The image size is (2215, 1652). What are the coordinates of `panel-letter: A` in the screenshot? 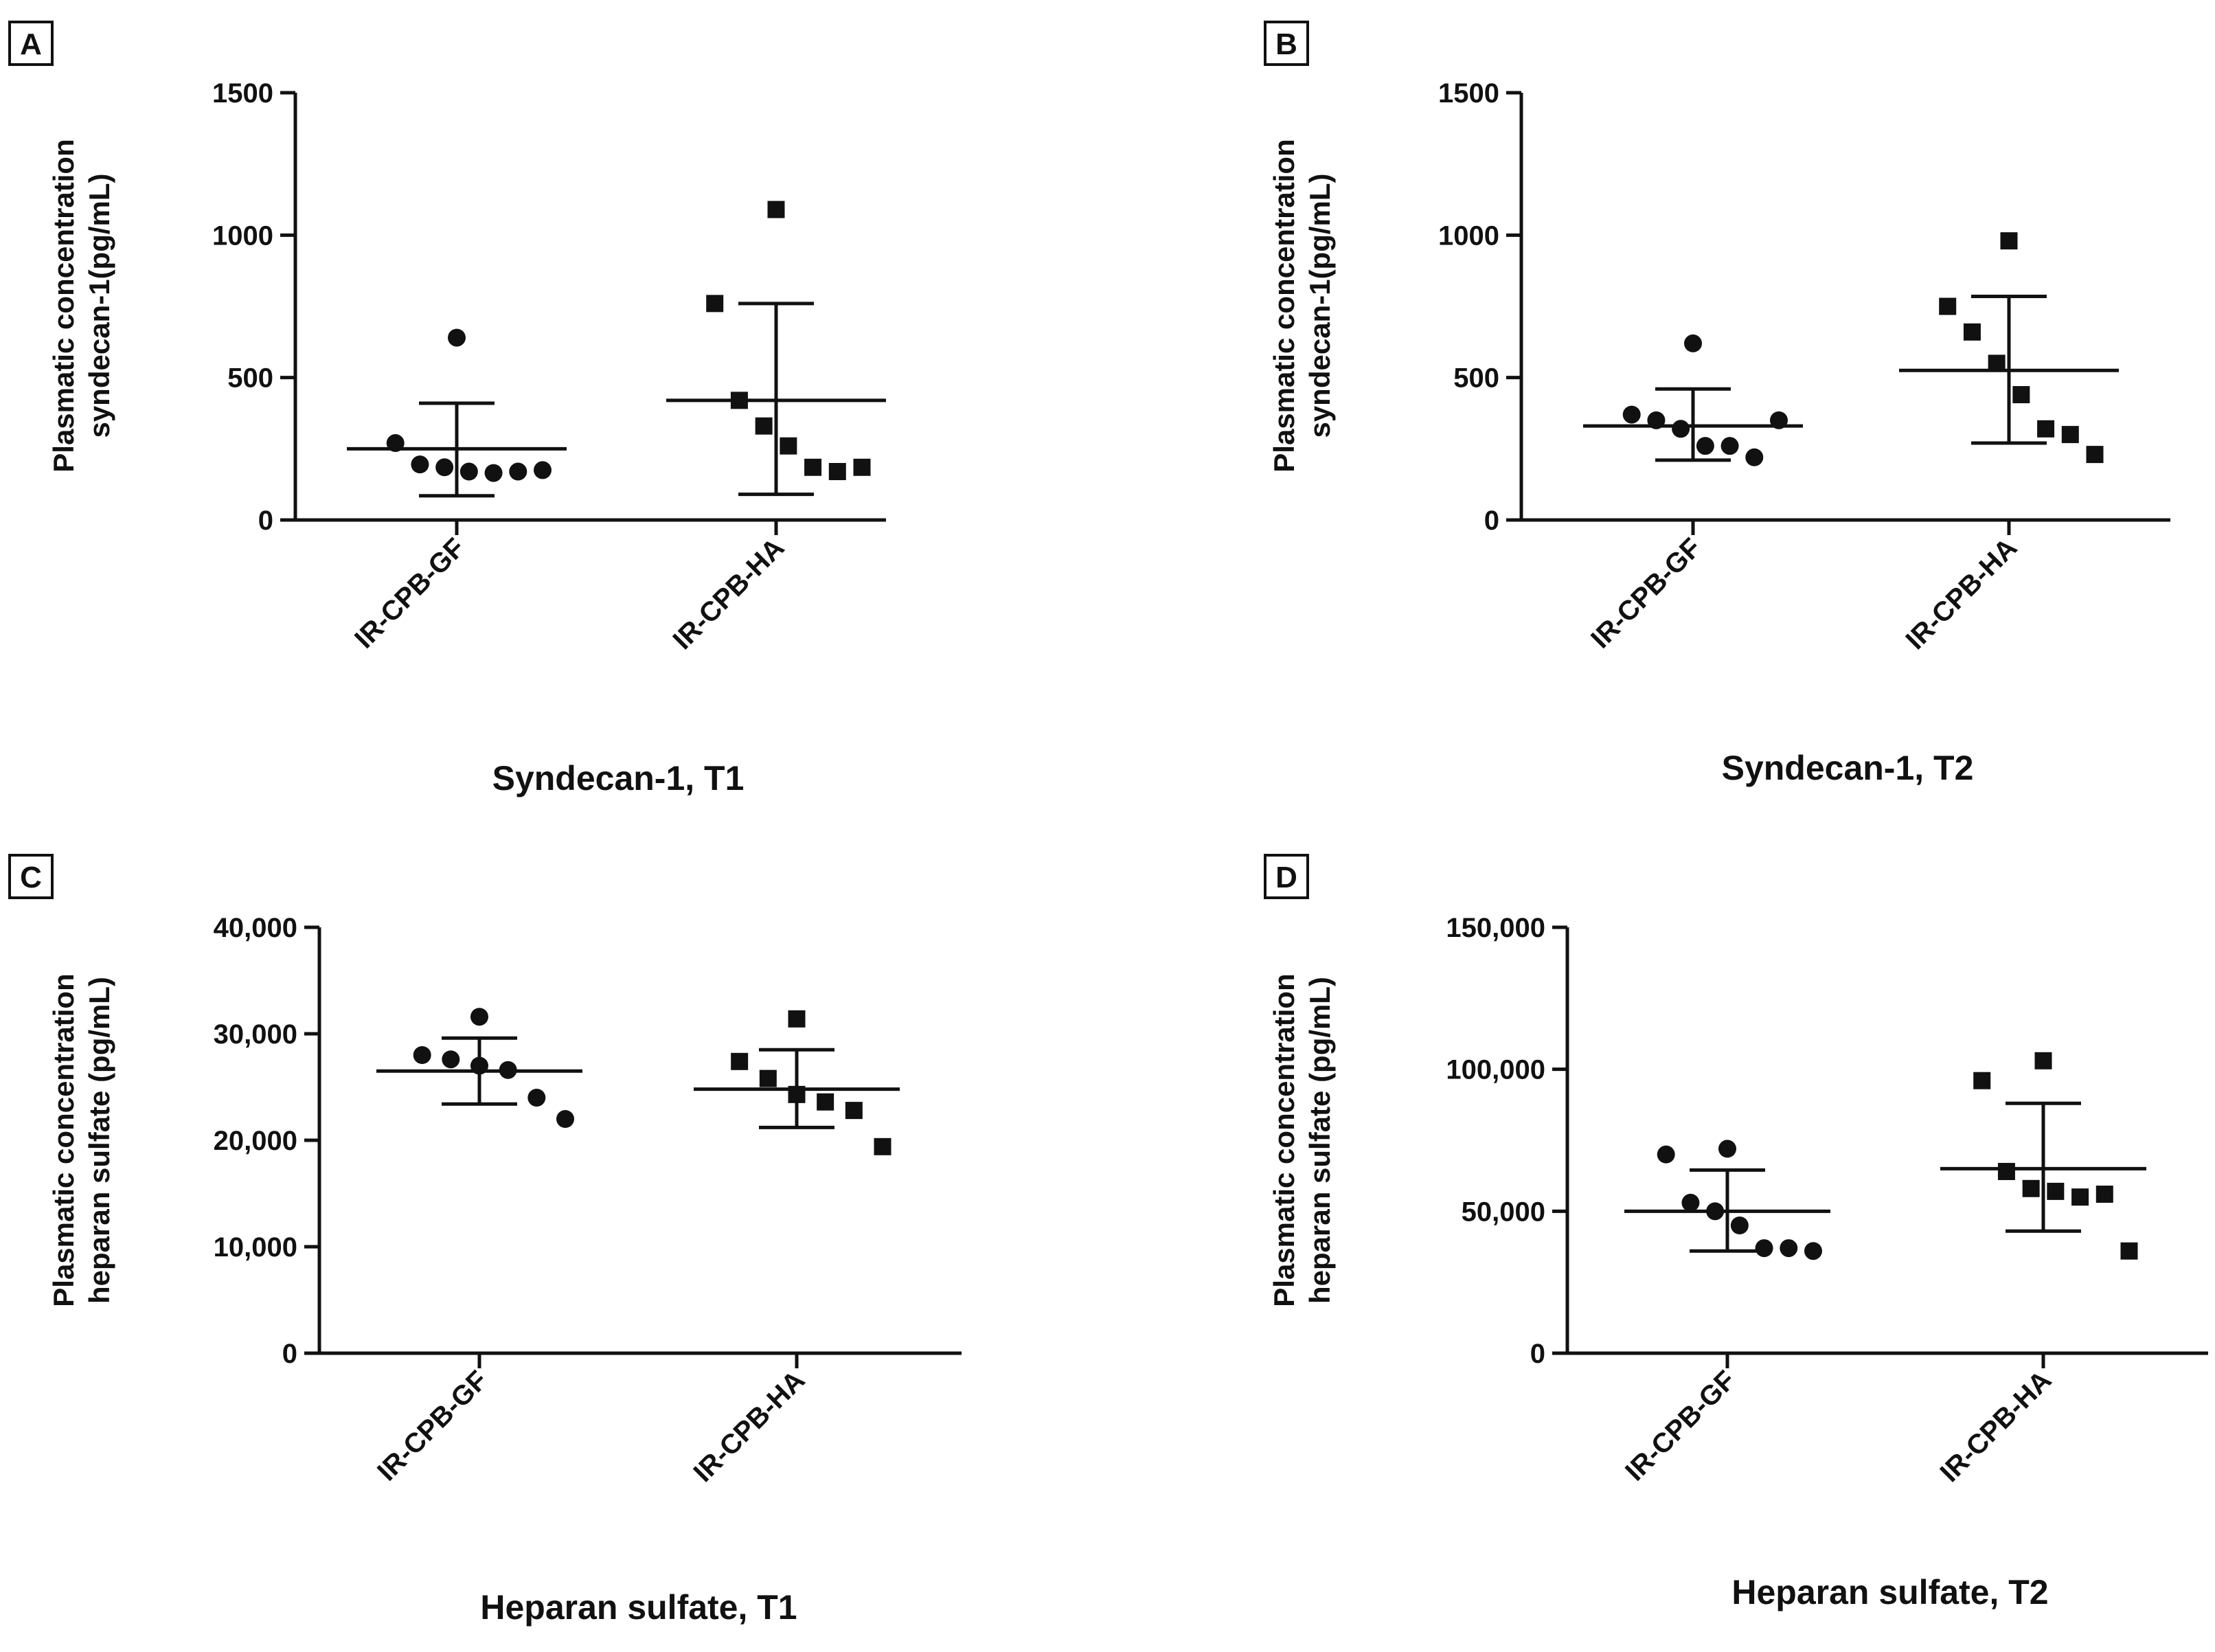 It's located at (31, 44).